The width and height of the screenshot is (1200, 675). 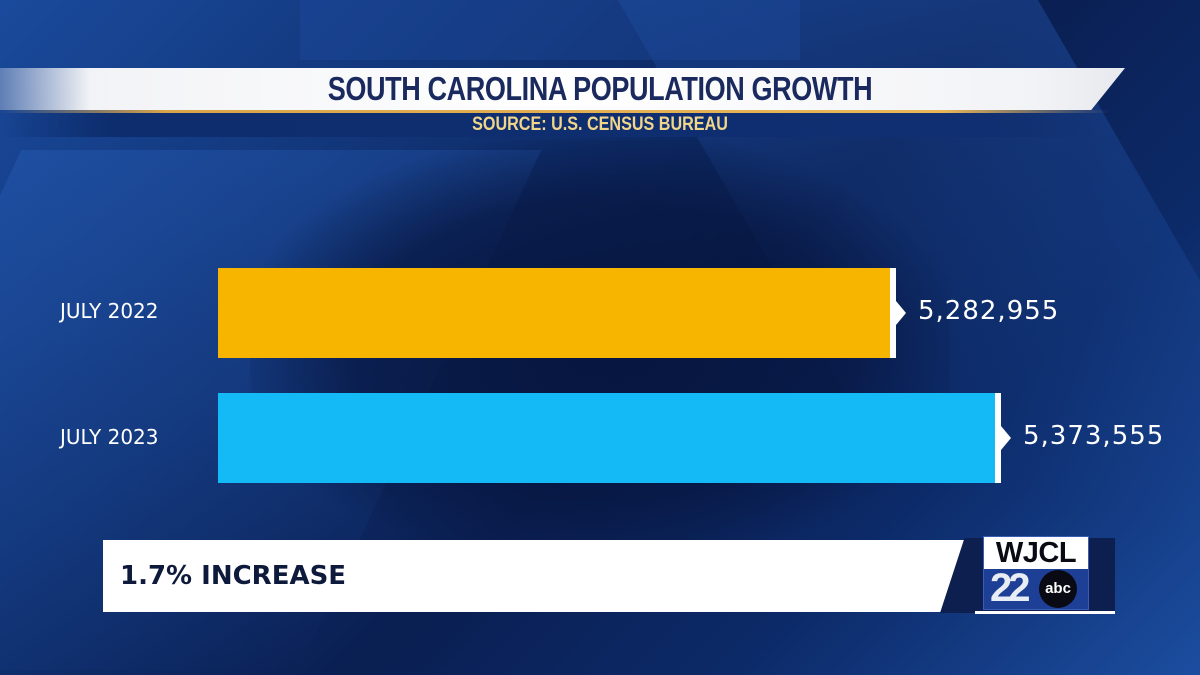 What do you see at coordinates (109, 311) in the screenshot?
I see `bar-label-2022: JULY 2022` at bounding box center [109, 311].